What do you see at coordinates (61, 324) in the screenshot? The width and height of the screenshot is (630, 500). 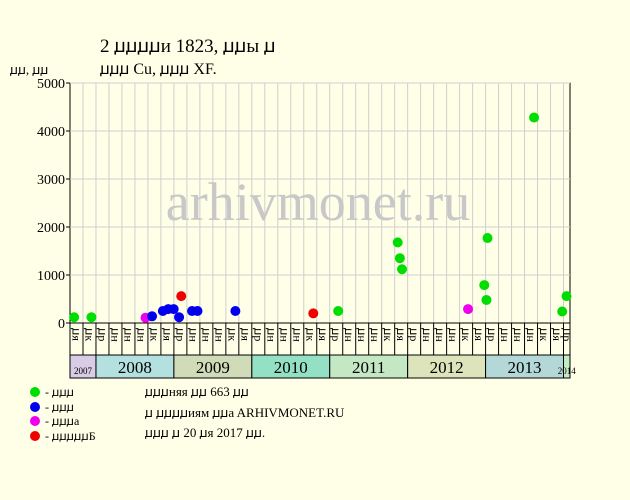 I see `y-tick-label: 0` at bounding box center [61, 324].